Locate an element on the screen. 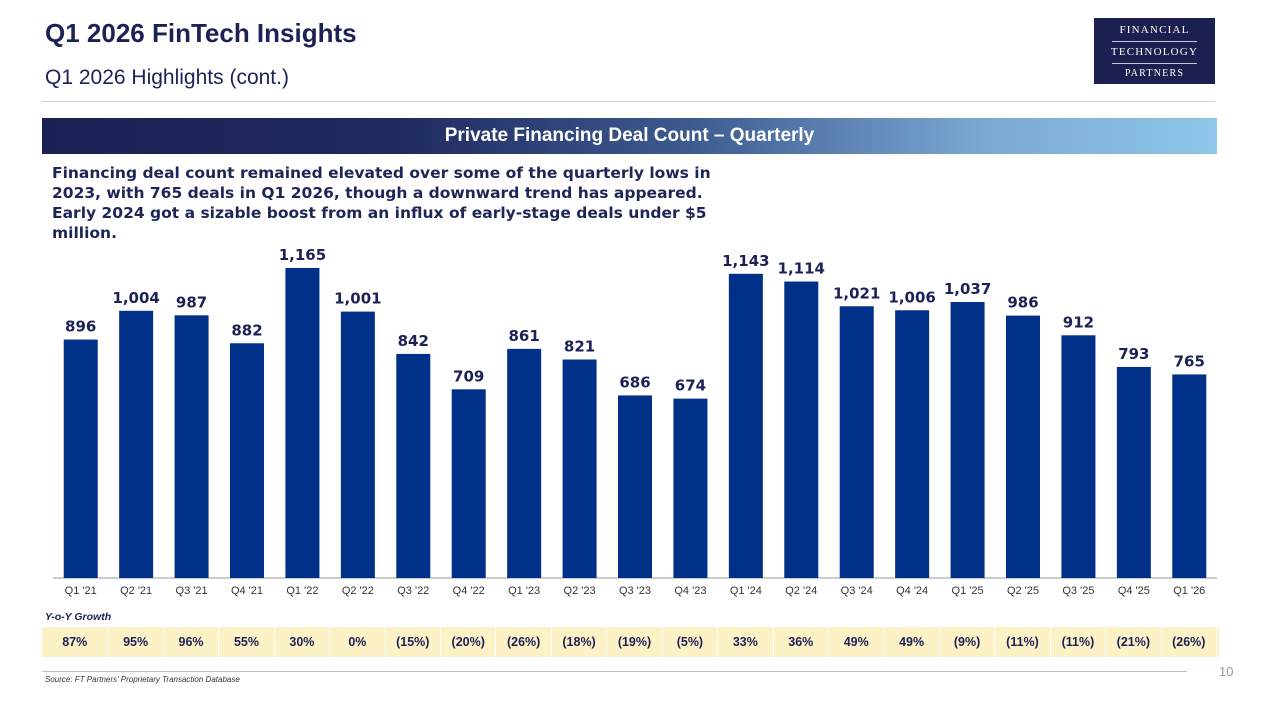 The height and width of the screenshot is (712, 1270). bar-value-label: 1,037 is located at coordinates (967, 289).